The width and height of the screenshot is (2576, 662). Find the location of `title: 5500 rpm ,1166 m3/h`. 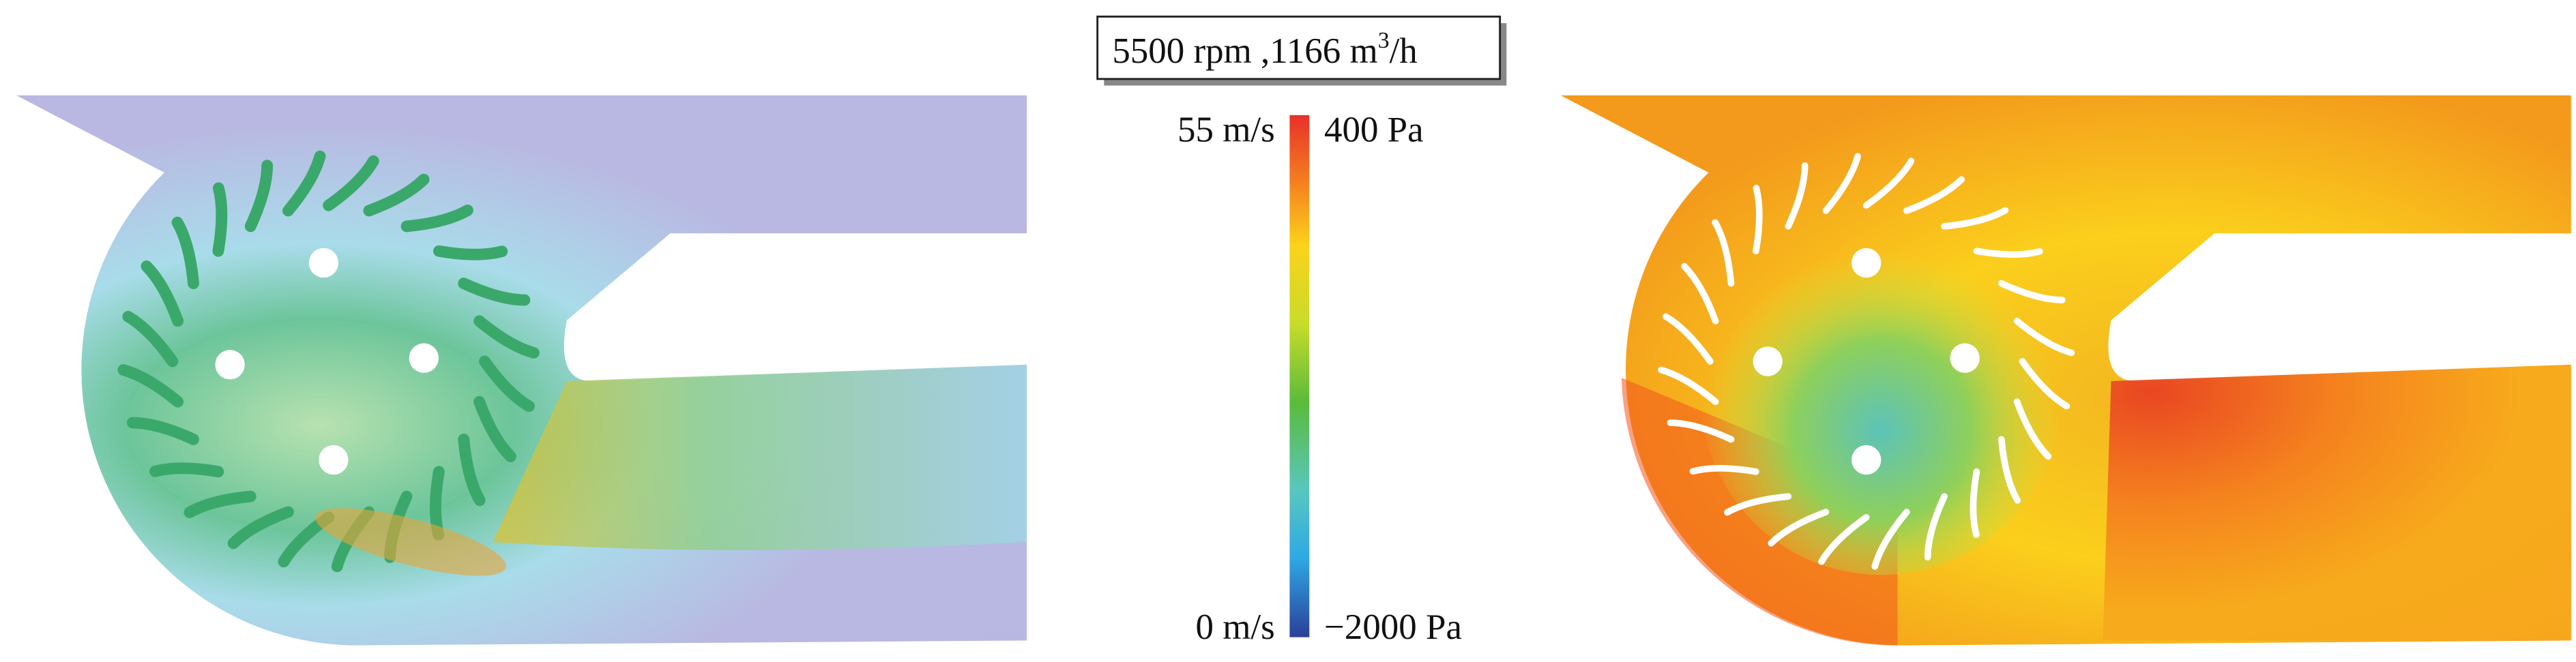

title: 5500 rpm ,1166 m3/h is located at coordinates (1264, 49).